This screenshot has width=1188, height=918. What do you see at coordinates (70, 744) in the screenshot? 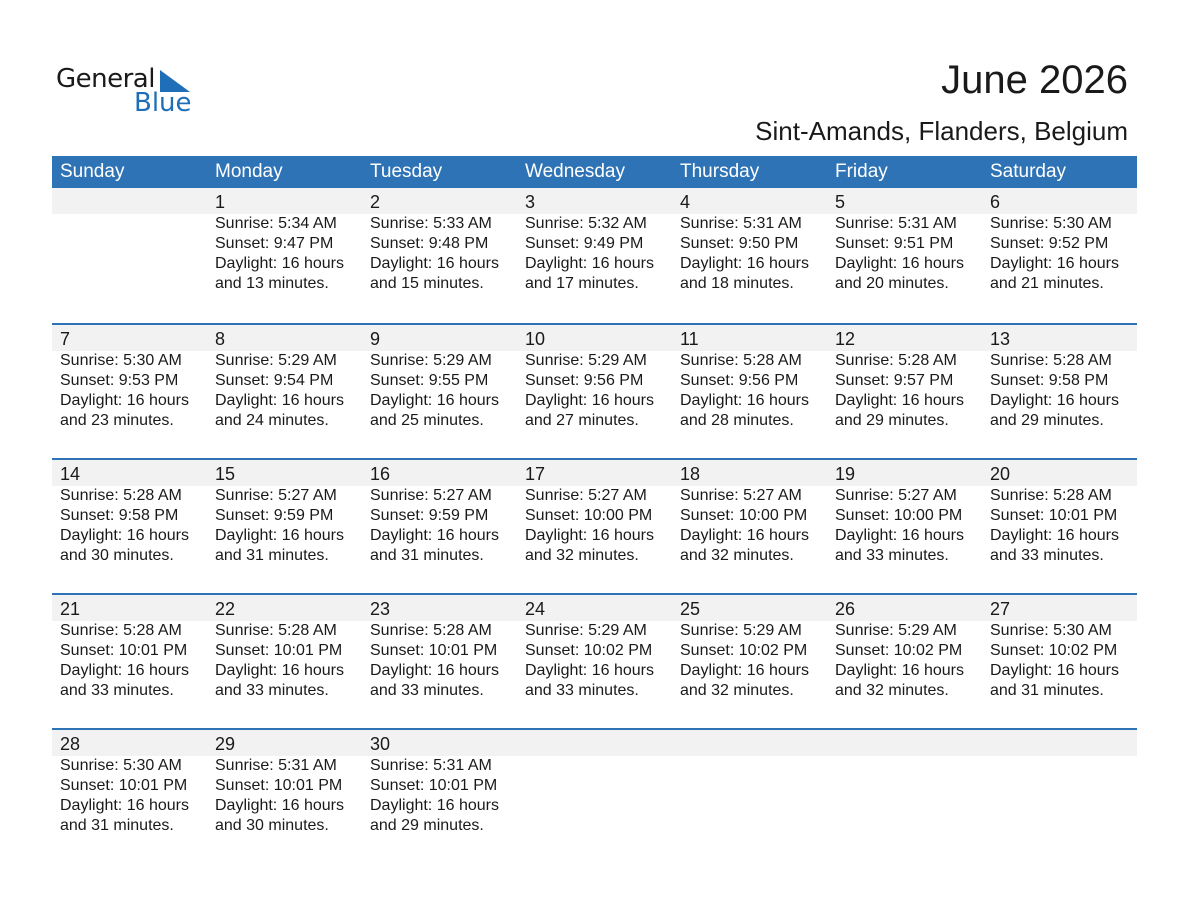
I see `day-number: 28` at bounding box center [70, 744].